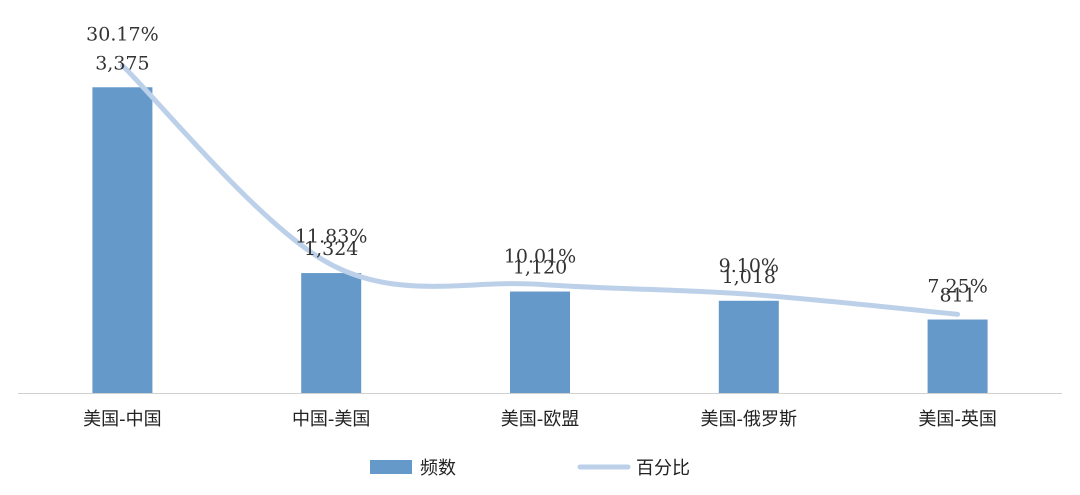 The image size is (1080, 495). I want to click on category-label: 美国-欧盟, so click(540, 419).